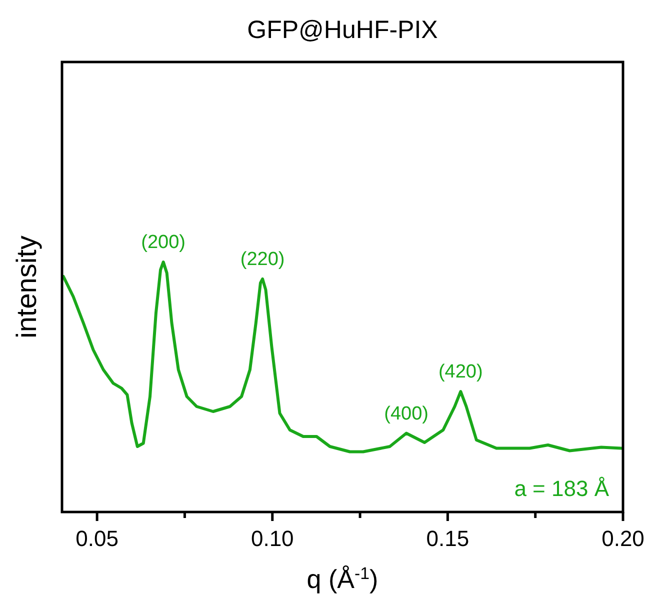 The width and height of the screenshot is (647, 596). Describe the element at coordinates (97, 538) in the screenshot. I see `x-tick-label: 0.05` at that location.